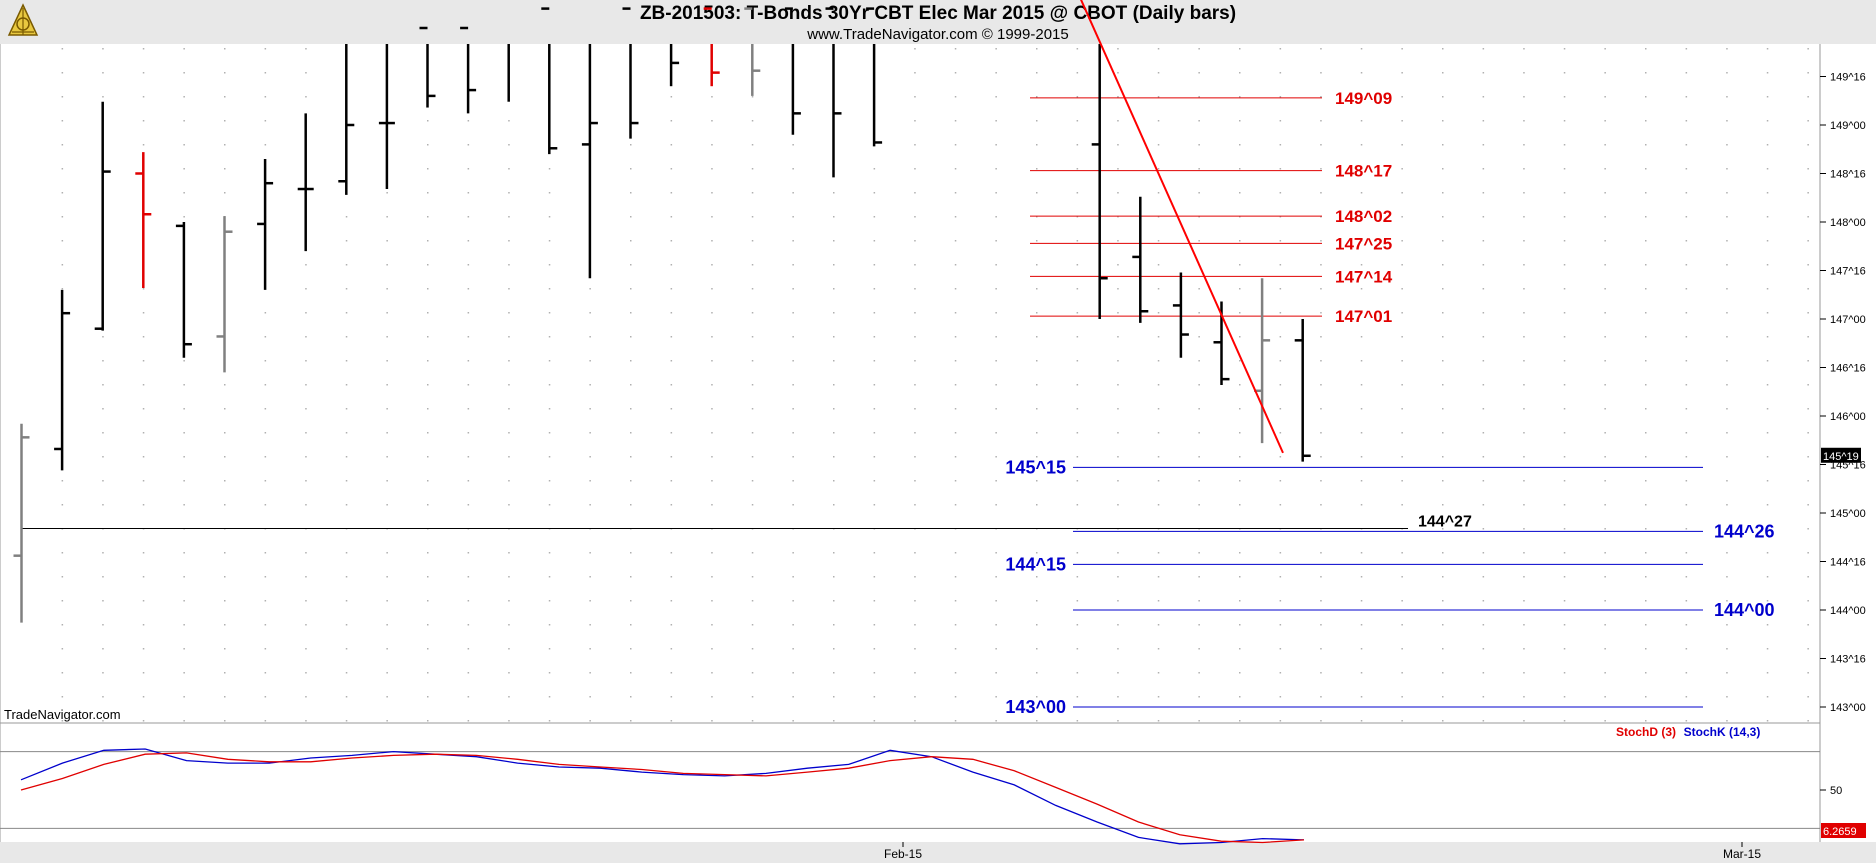  Describe the element at coordinates (938, 852) in the screenshot. I see `date-axis-area` at that location.